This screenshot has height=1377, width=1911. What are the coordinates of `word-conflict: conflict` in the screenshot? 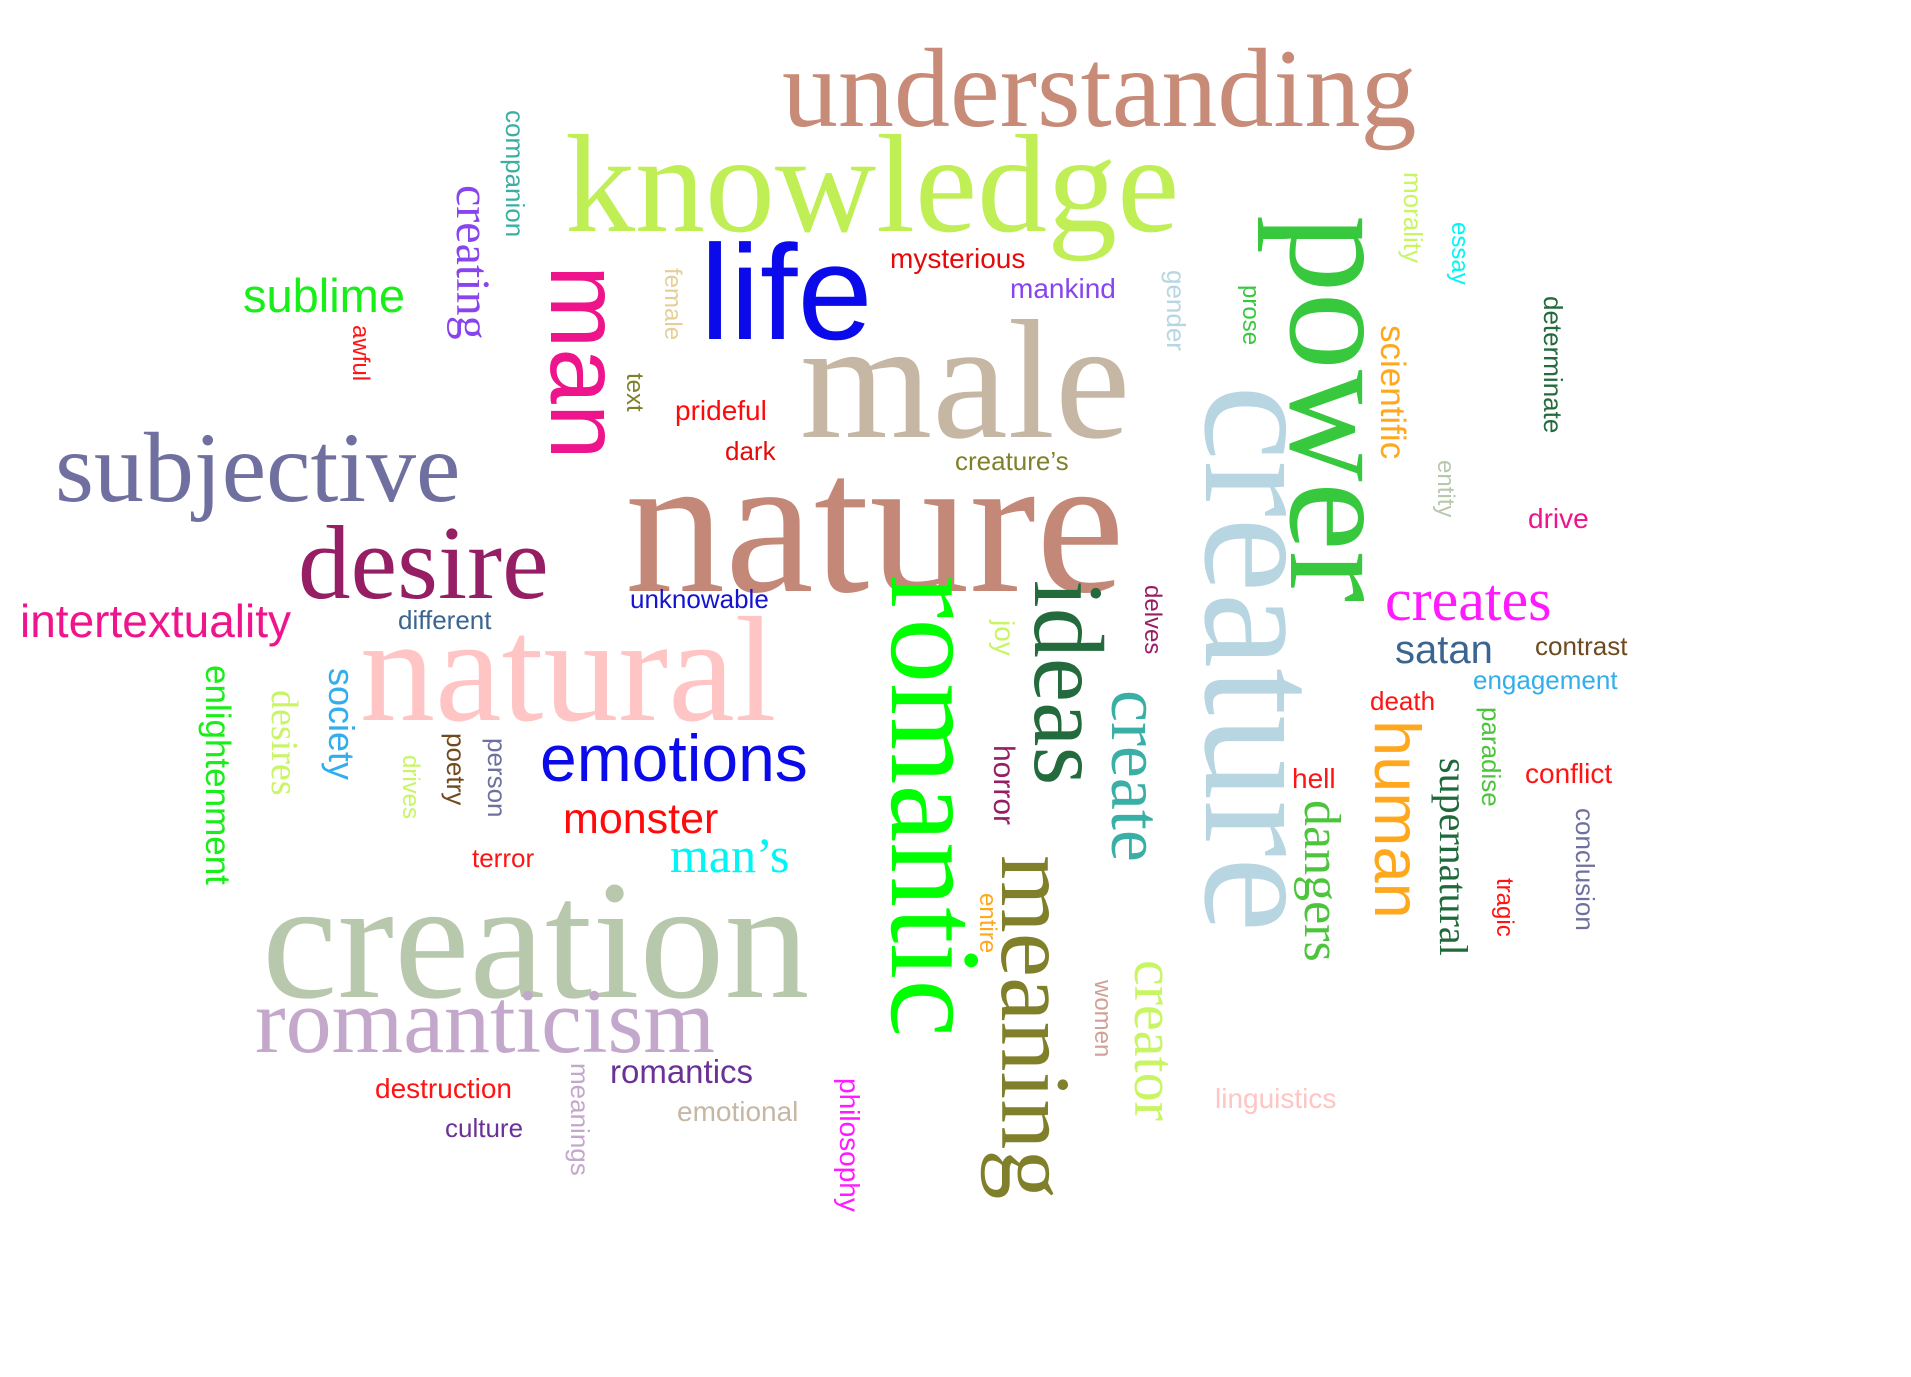 It's located at (1569, 773).